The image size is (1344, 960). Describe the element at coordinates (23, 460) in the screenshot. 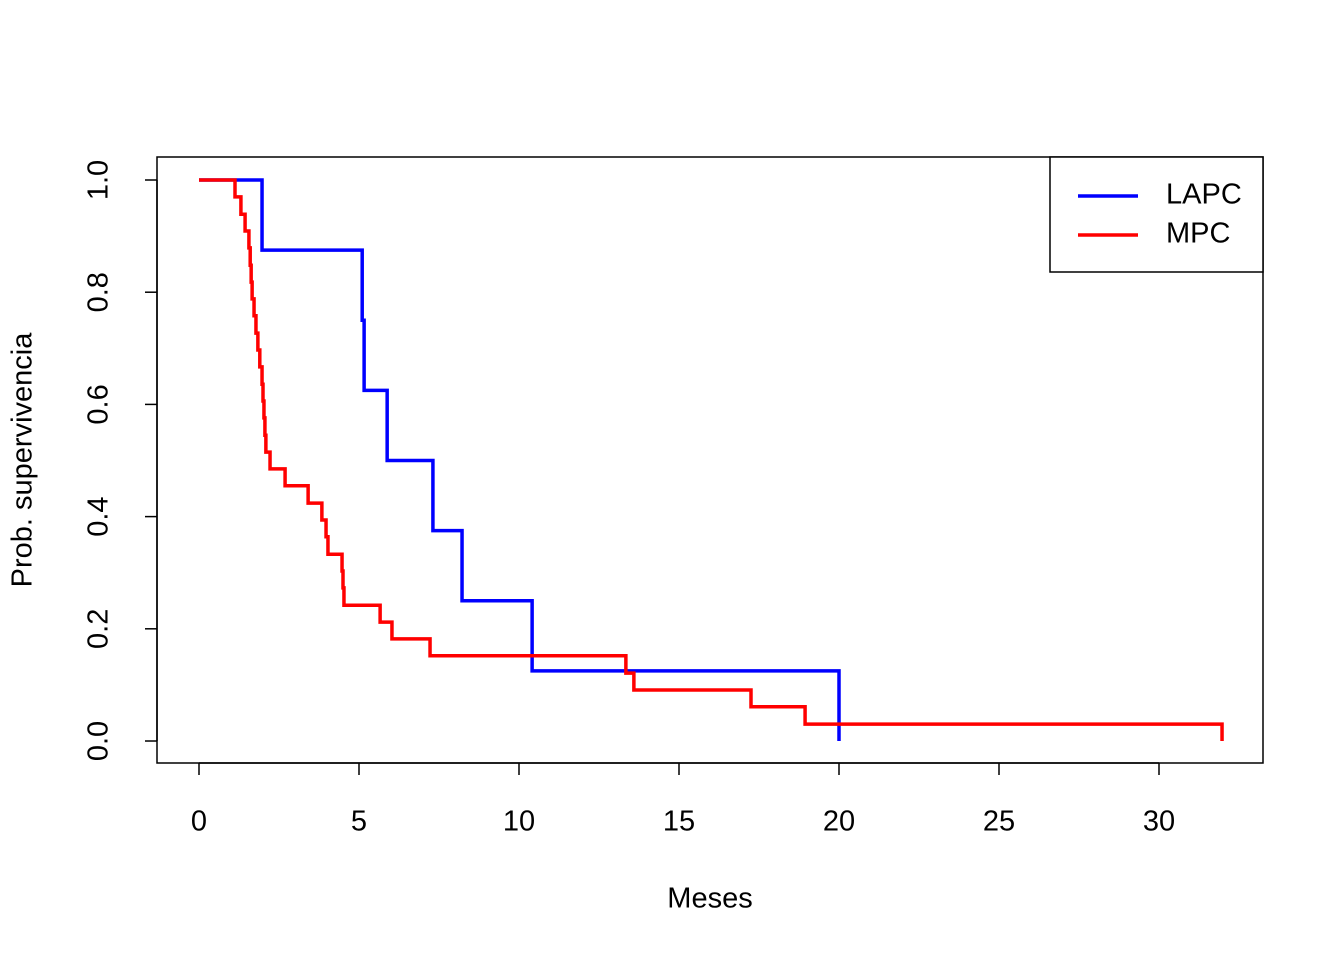

I see `y-axis-label: Prob. supervivencia` at that location.